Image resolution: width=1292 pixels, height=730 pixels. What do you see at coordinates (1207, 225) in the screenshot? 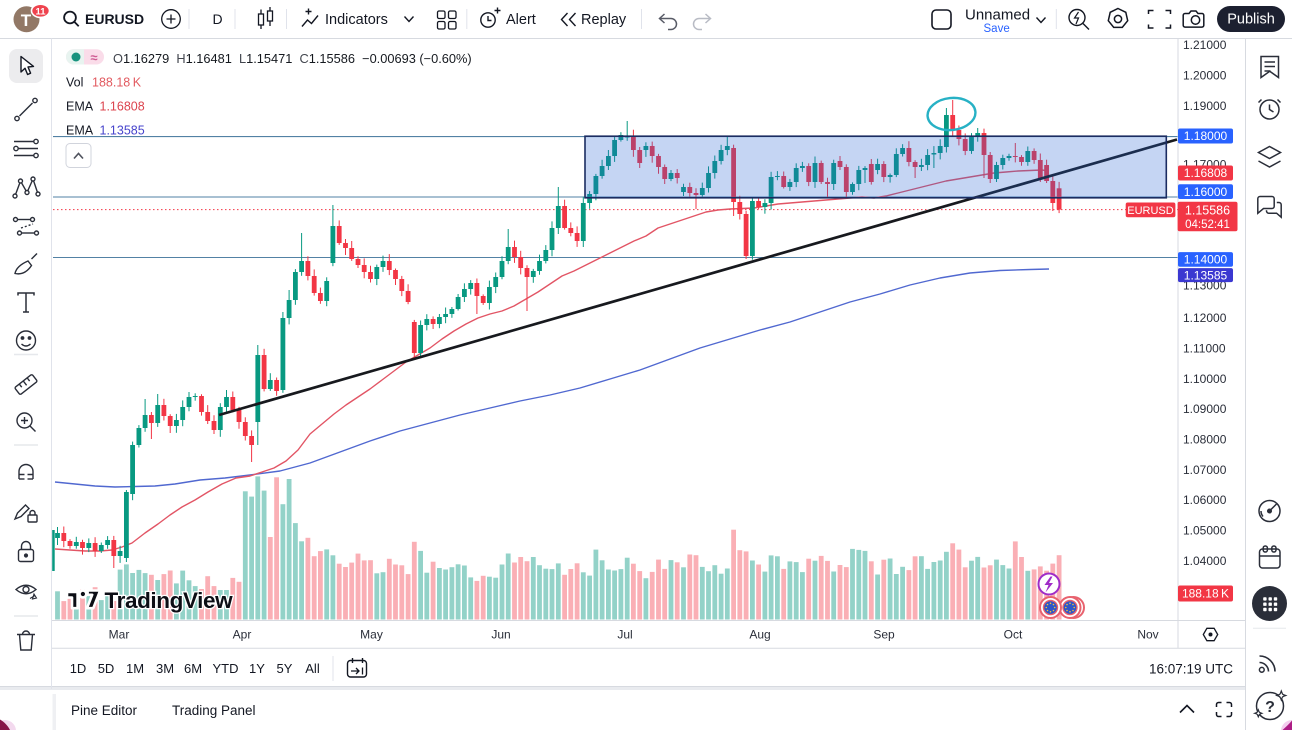
I see `svg-text: 04:52:41` at bounding box center [1207, 225].